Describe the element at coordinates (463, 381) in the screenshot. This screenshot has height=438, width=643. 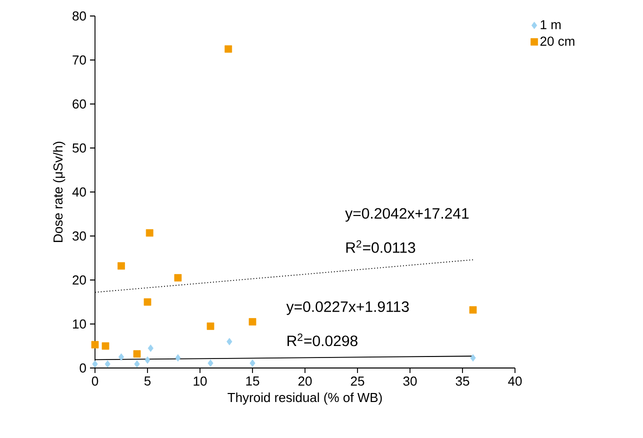
I see `x-tick-label: 35` at that location.